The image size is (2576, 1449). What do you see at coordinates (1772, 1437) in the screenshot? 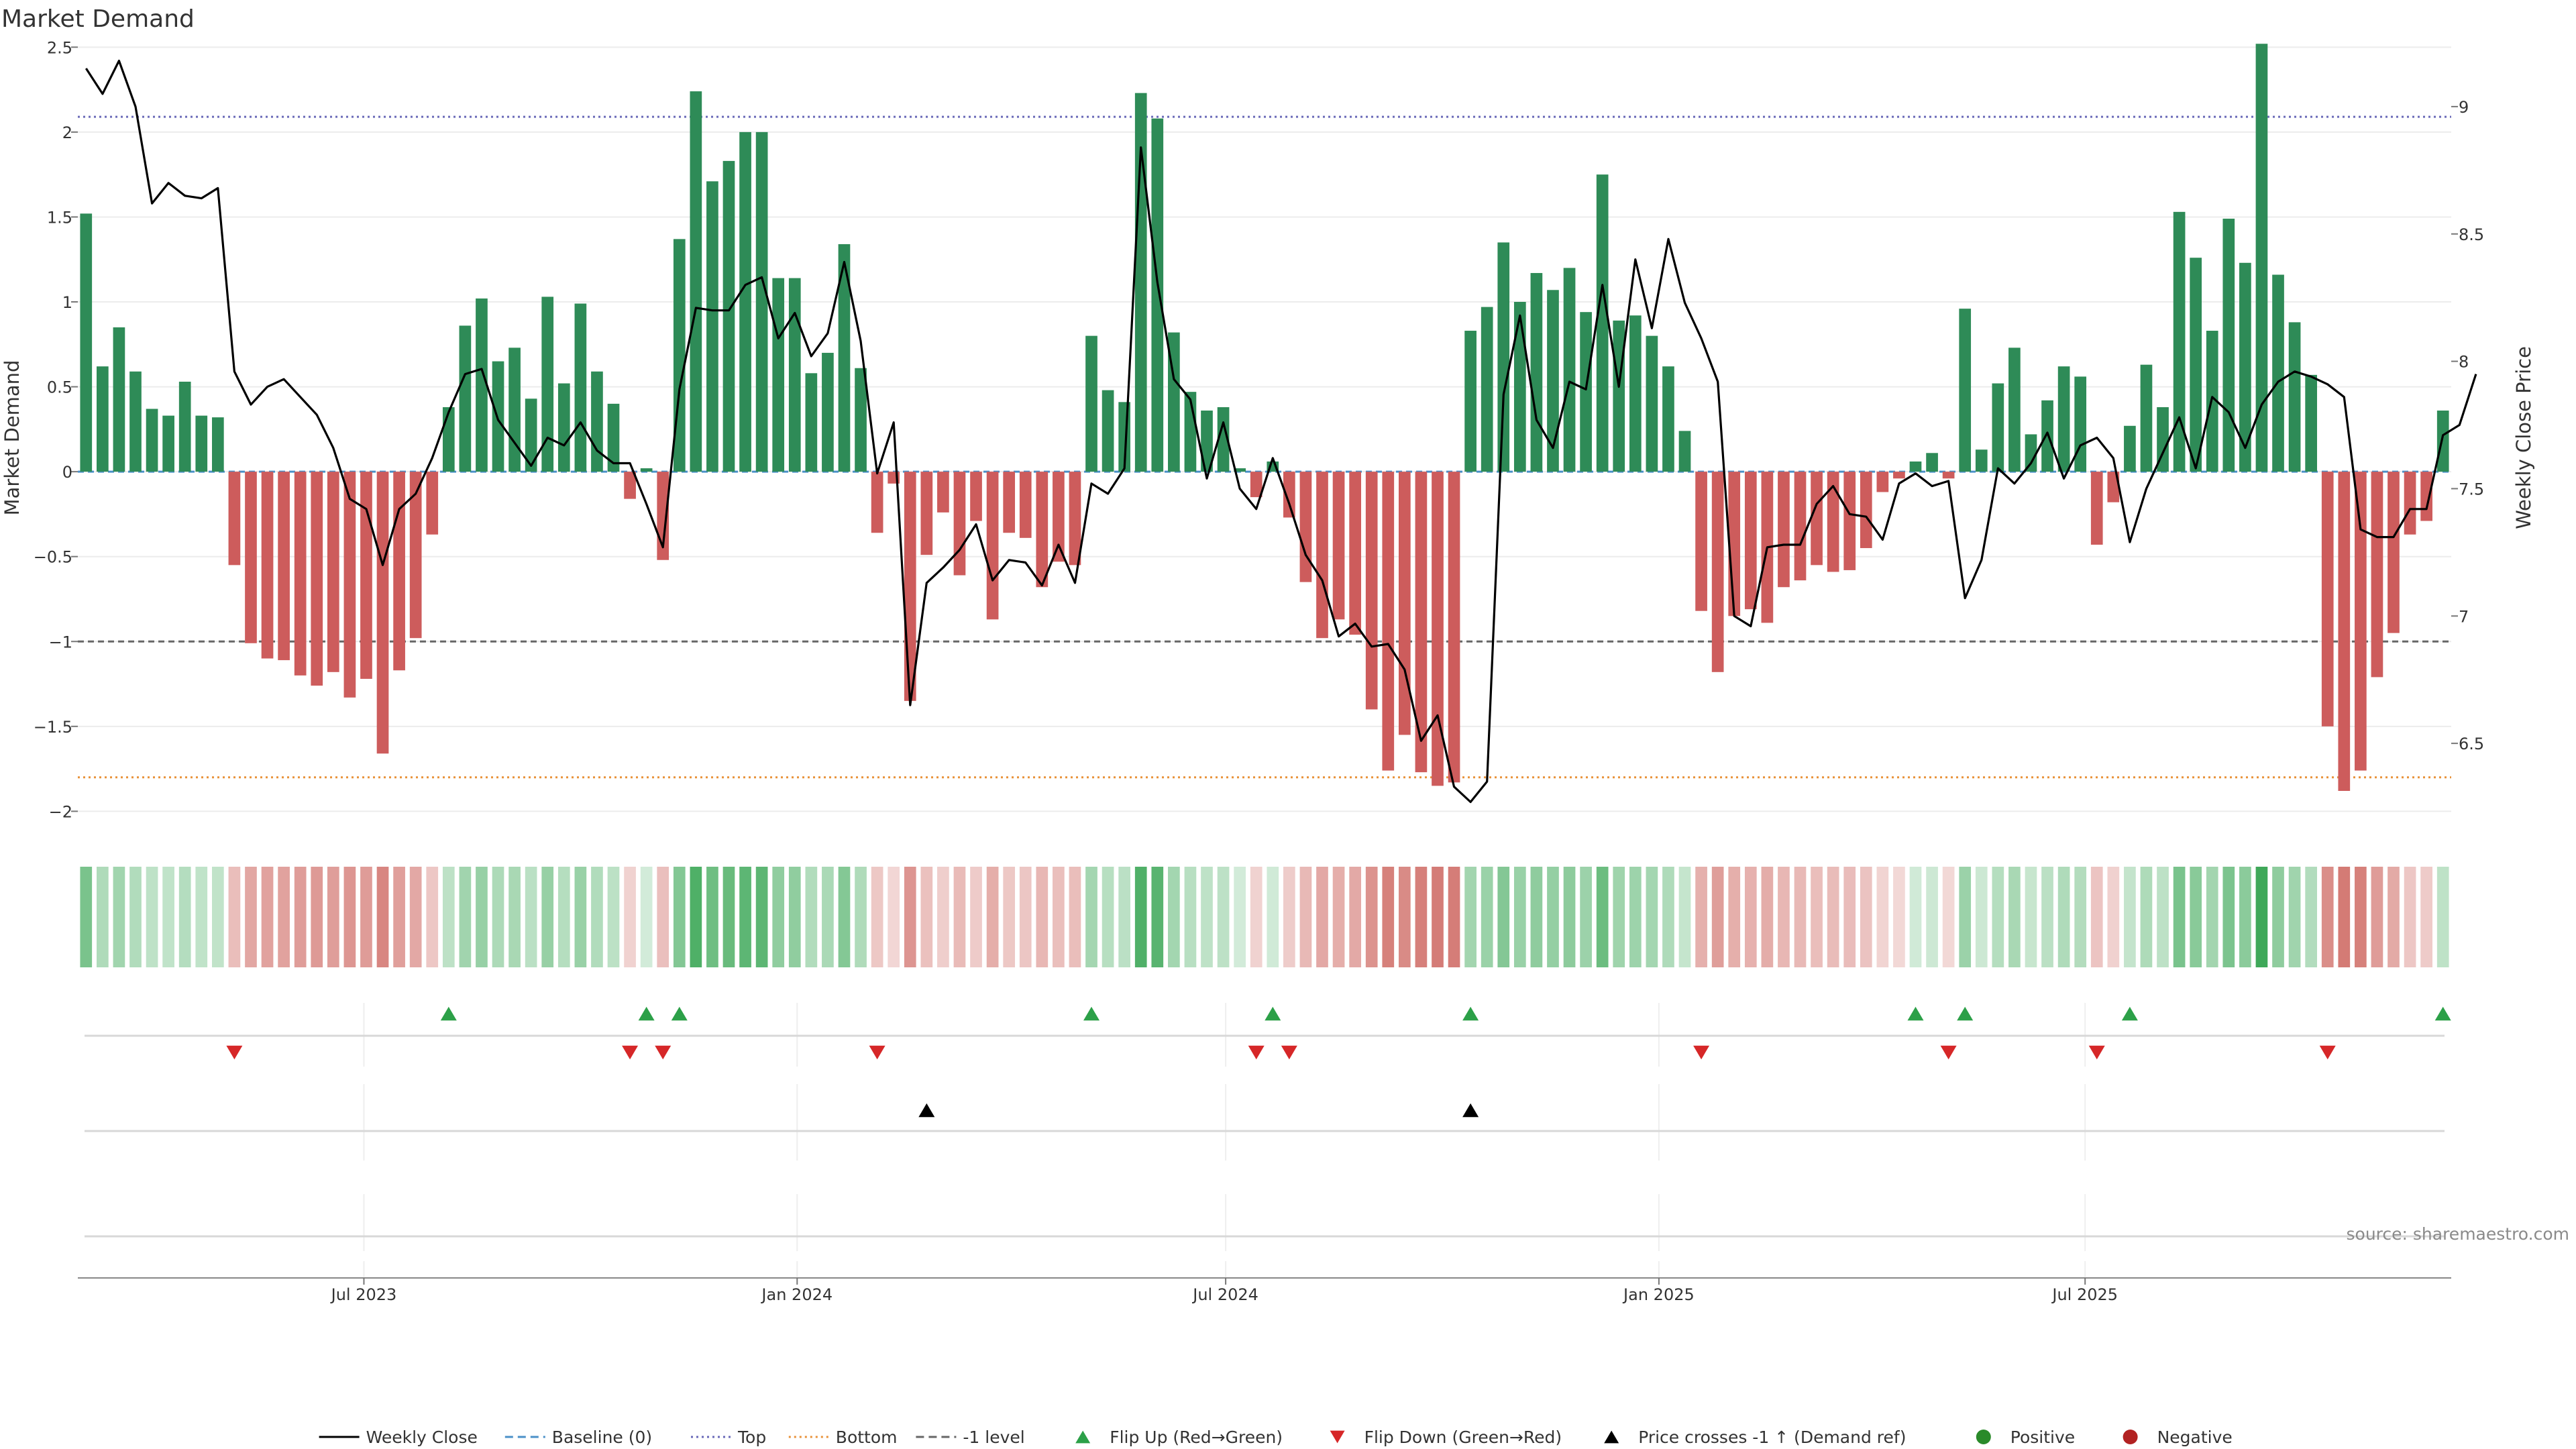
I see `legend-label: Price crosses -1 ↑ (Demand ref)` at bounding box center [1772, 1437].